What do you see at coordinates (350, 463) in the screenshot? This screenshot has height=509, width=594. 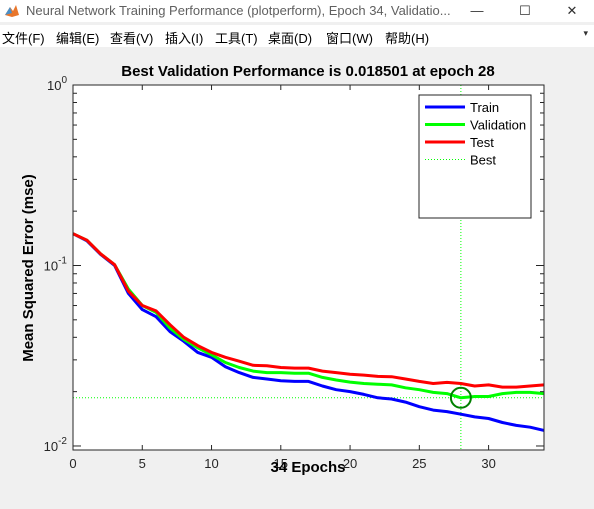 I see `x-tick-label: 20` at bounding box center [350, 463].